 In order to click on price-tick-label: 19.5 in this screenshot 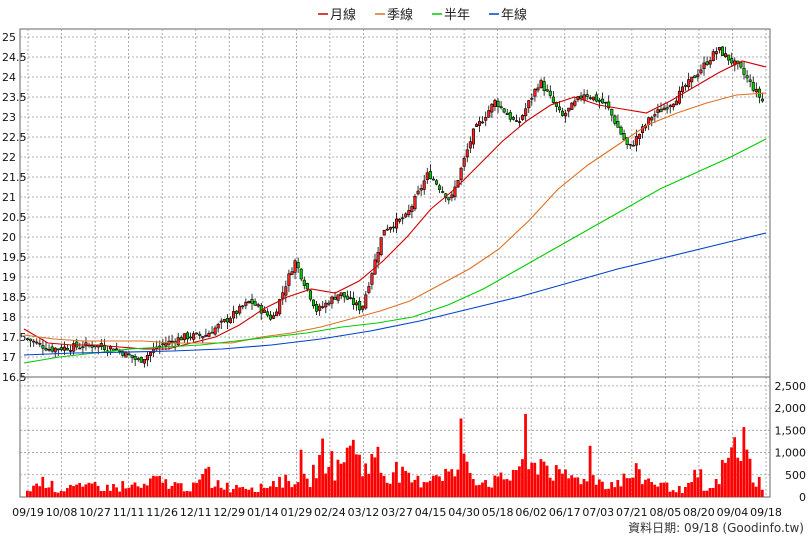, I will do `click(14, 257)`.